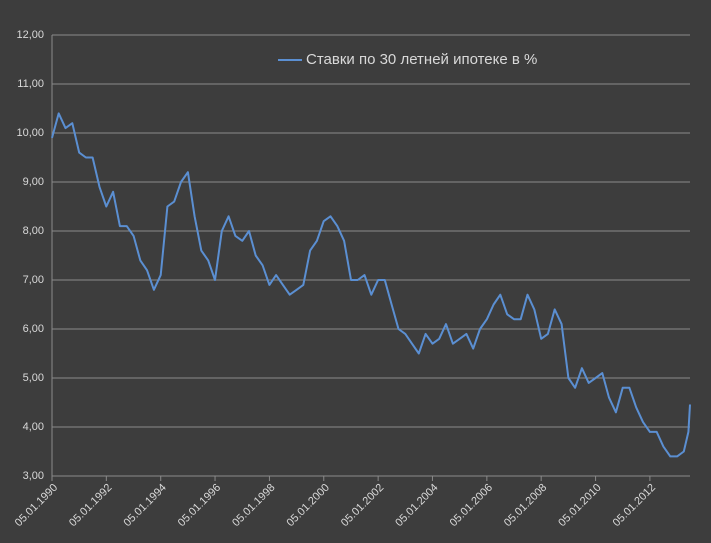 This screenshot has width=711, height=543. What do you see at coordinates (421, 59) in the screenshot?
I see `legend-label: Ставки по 30 летней ипотеке в %` at bounding box center [421, 59].